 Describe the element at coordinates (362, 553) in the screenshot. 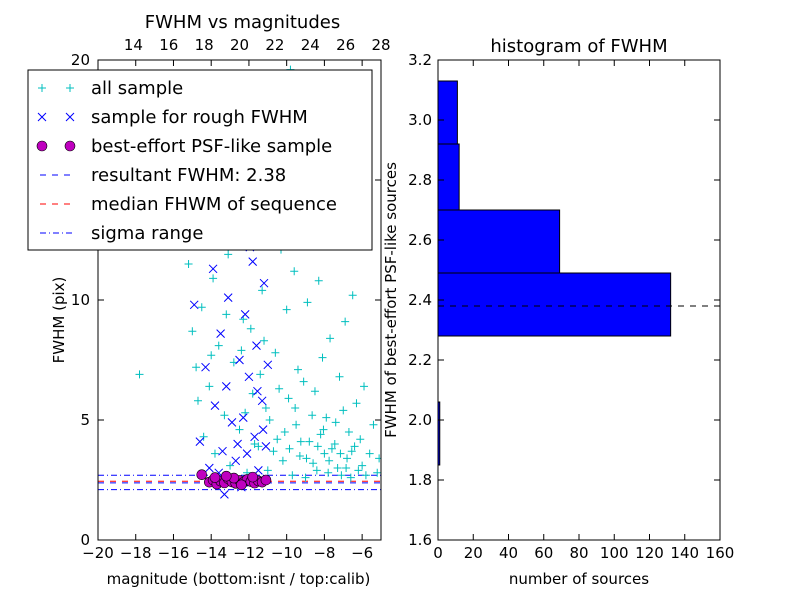

I see `x-tick-label-7: −6` at that location.